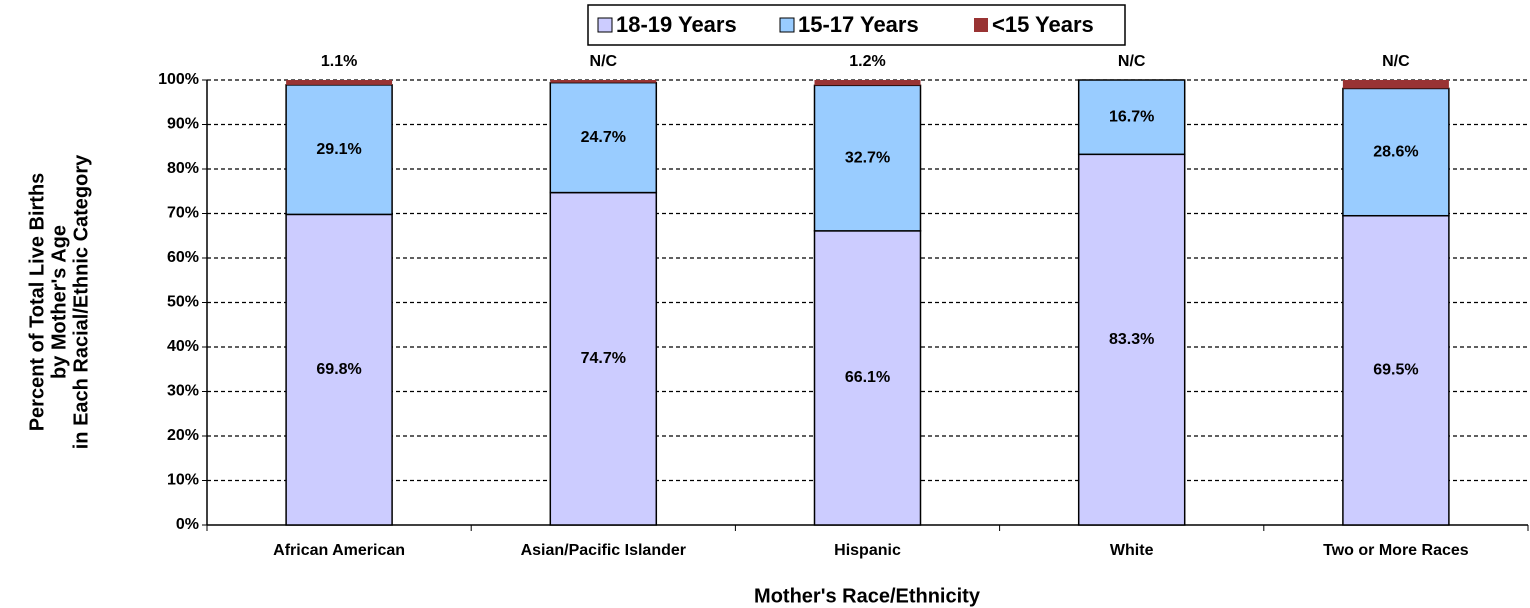  I want to click on data-label: 69.8%, so click(338, 369).